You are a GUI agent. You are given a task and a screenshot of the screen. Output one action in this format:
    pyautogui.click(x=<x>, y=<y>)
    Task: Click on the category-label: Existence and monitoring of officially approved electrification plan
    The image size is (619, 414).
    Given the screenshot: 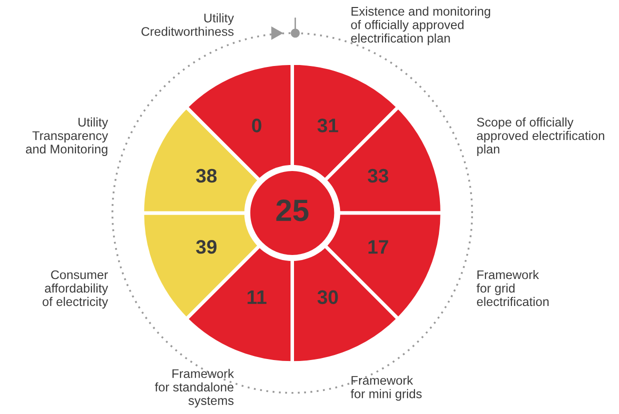 What is the action you would take?
    pyautogui.click(x=420, y=26)
    